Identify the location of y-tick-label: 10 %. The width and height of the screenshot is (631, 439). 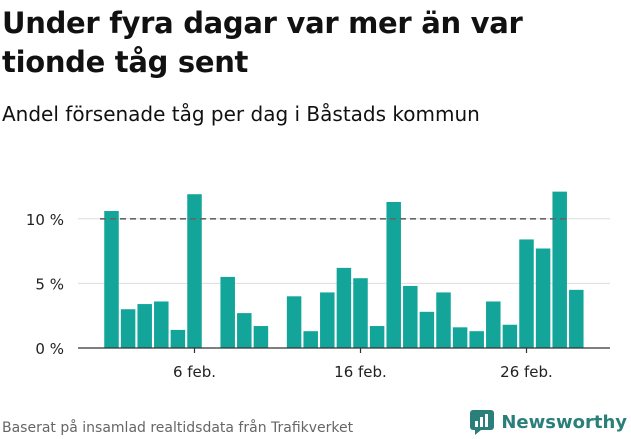
(45, 220).